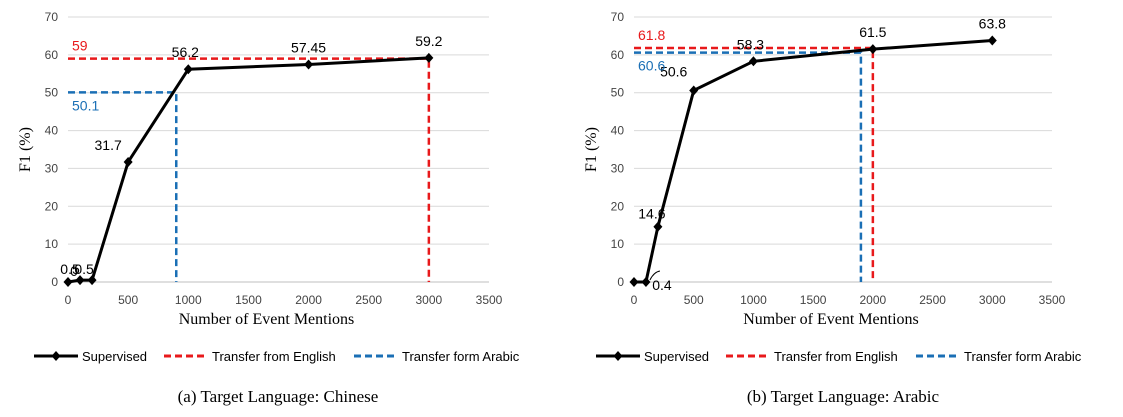 Image resolution: width=1123 pixels, height=417 pixels. Describe the element at coordinates (843, 396) in the screenshot. I see `figure-caption: (b) Target Language: Arabic` at that location.